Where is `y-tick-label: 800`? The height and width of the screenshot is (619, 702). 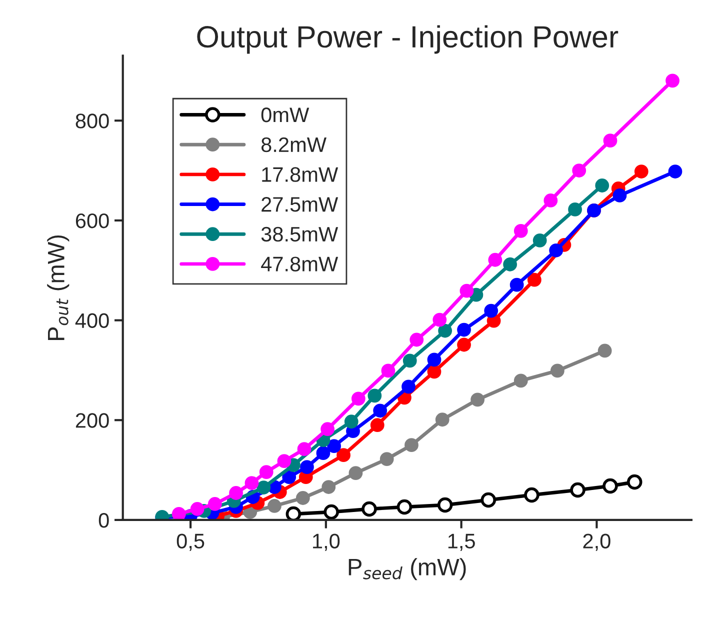 y-tick-label: 800 is located at coordinates (92, 121).